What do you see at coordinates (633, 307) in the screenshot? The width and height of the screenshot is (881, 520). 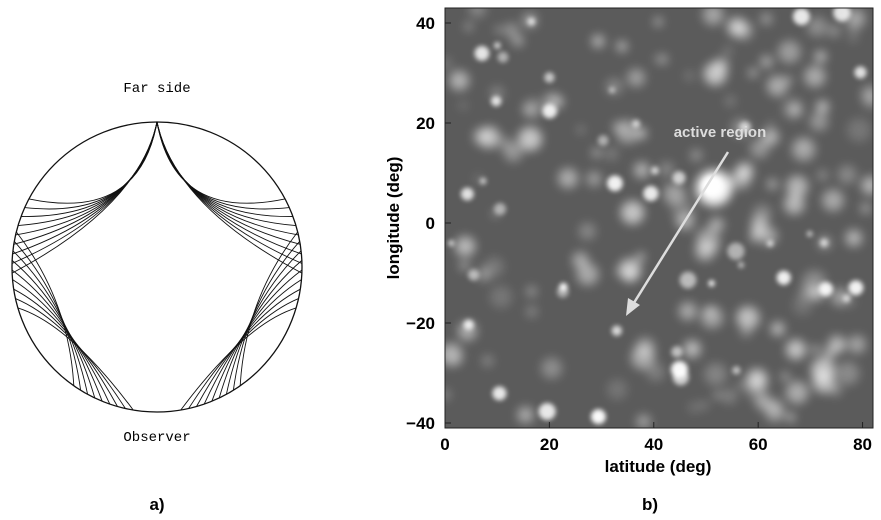 I see `arrow-head` at bounding box center [633, 307].